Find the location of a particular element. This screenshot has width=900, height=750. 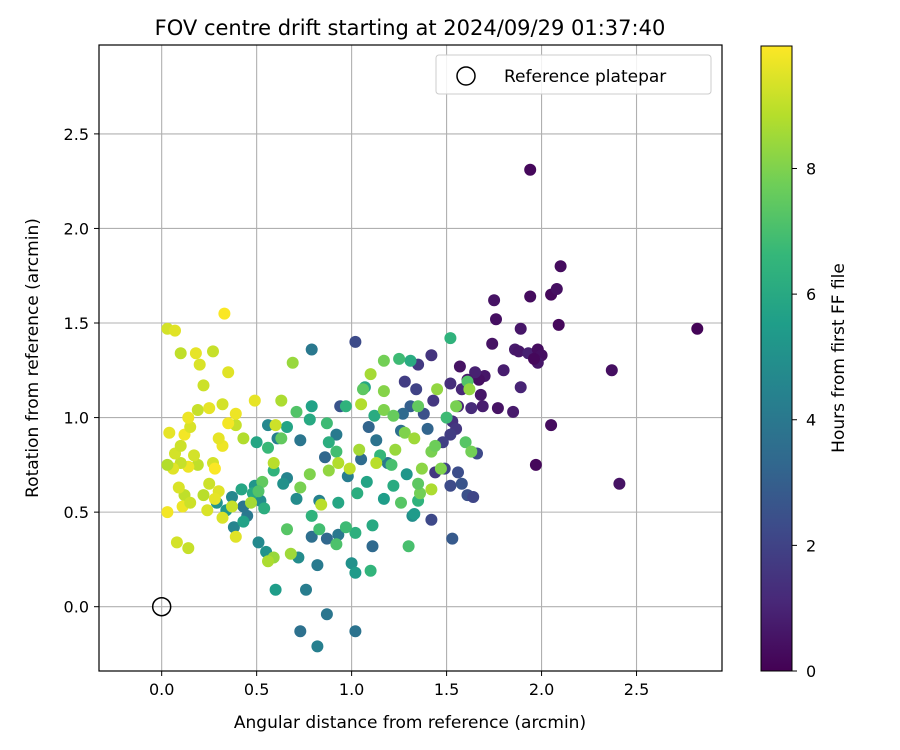

legend: Reference platepar is located at coordinates (573, 74).